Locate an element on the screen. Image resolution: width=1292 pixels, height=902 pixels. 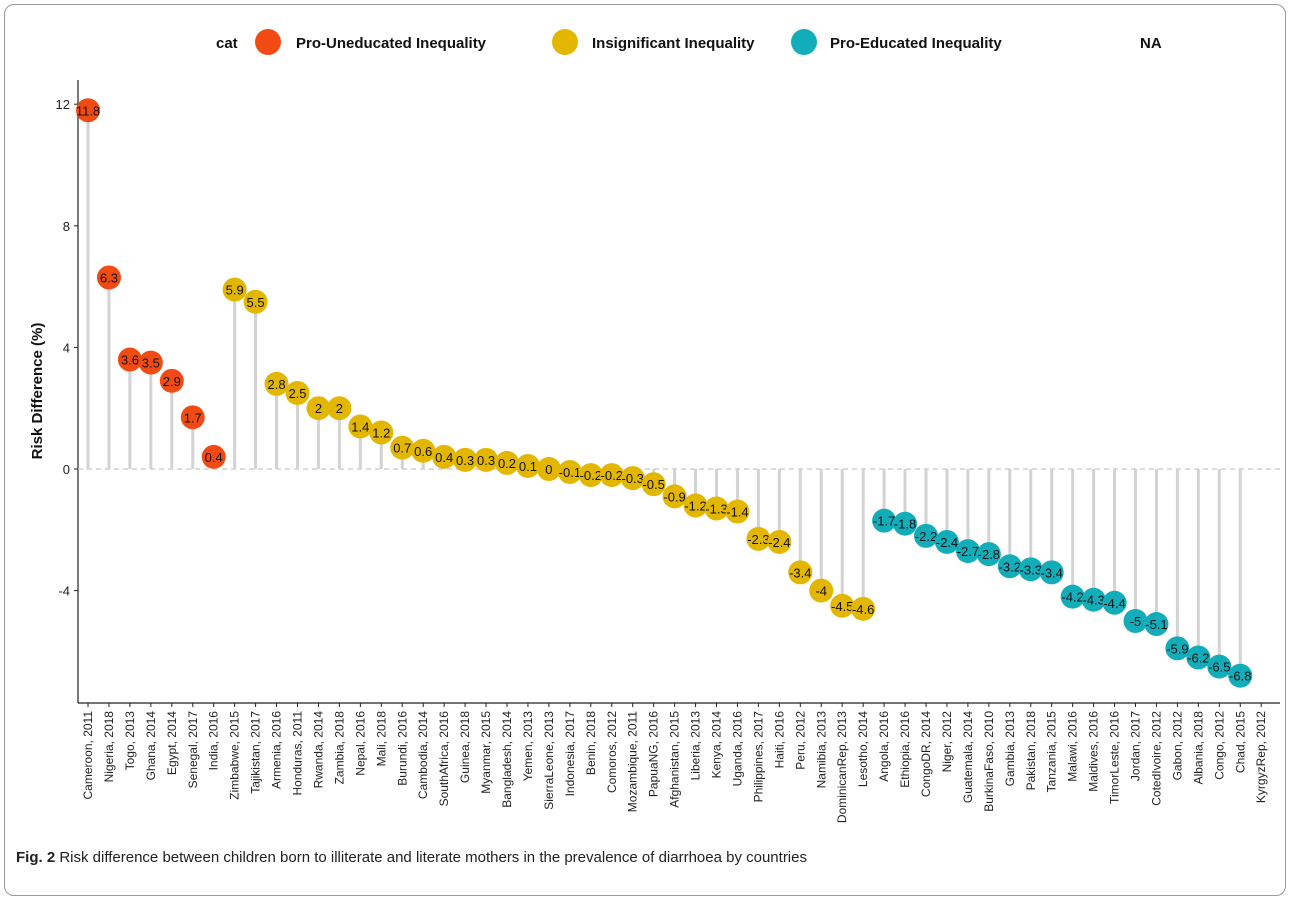
data-label: -6.5 is located at coordinates (1219, 667).